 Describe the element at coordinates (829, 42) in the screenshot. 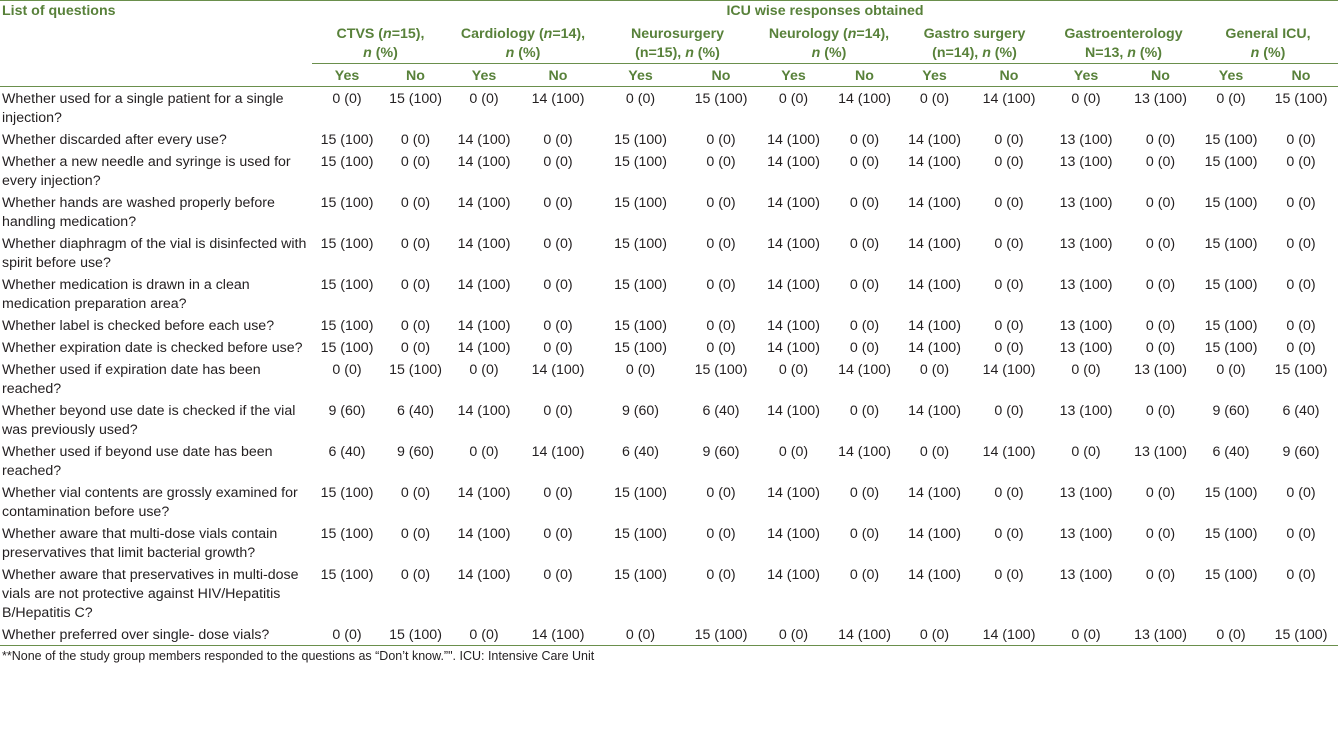

I see `icu-header: Neurology (n=14), n (%)` at that location.